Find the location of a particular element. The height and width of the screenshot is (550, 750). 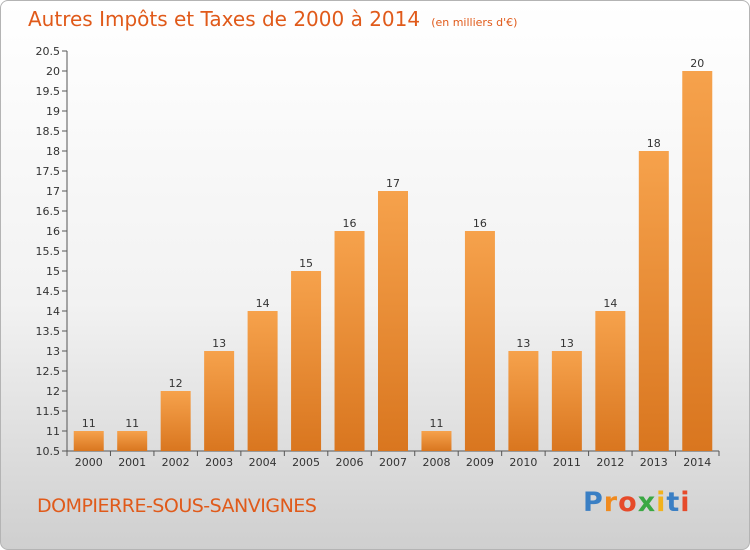

x-tick-label: 2011 is located at coordinates (567, 462).